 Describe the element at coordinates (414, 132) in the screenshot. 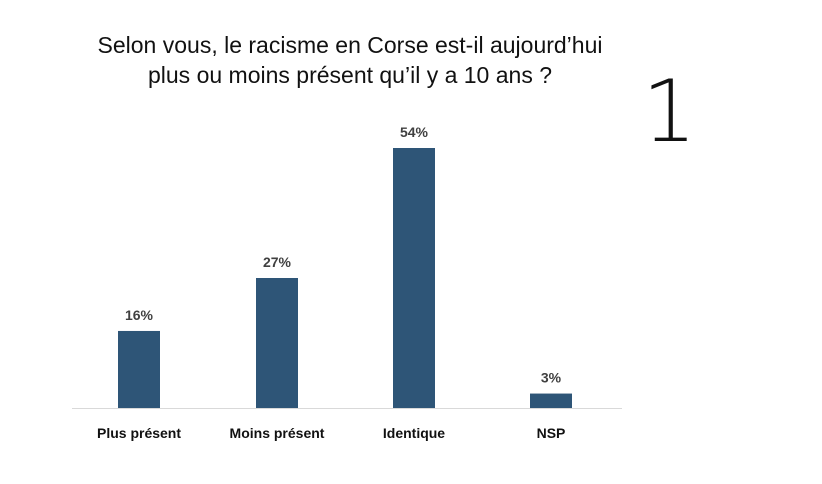

I see `data-label-2: 54%` at that location.